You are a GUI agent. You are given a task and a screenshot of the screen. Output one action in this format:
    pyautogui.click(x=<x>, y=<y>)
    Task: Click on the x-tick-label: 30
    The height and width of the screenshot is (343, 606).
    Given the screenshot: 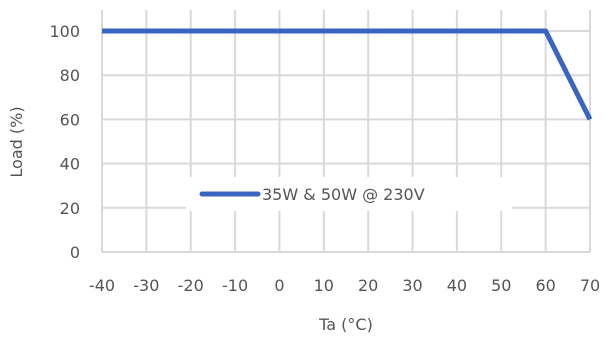 What is the action you would take?
    pyautogui.click(x=412, y=285)
    